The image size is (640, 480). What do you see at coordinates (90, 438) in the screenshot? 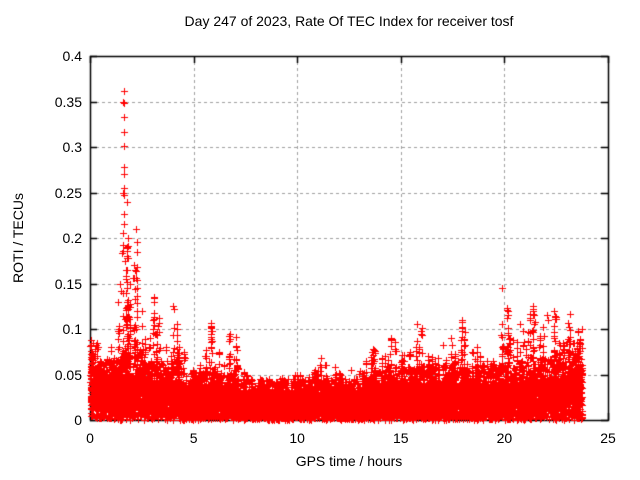
I see `x-tick-label: 0` at bounding box center [90, 438].